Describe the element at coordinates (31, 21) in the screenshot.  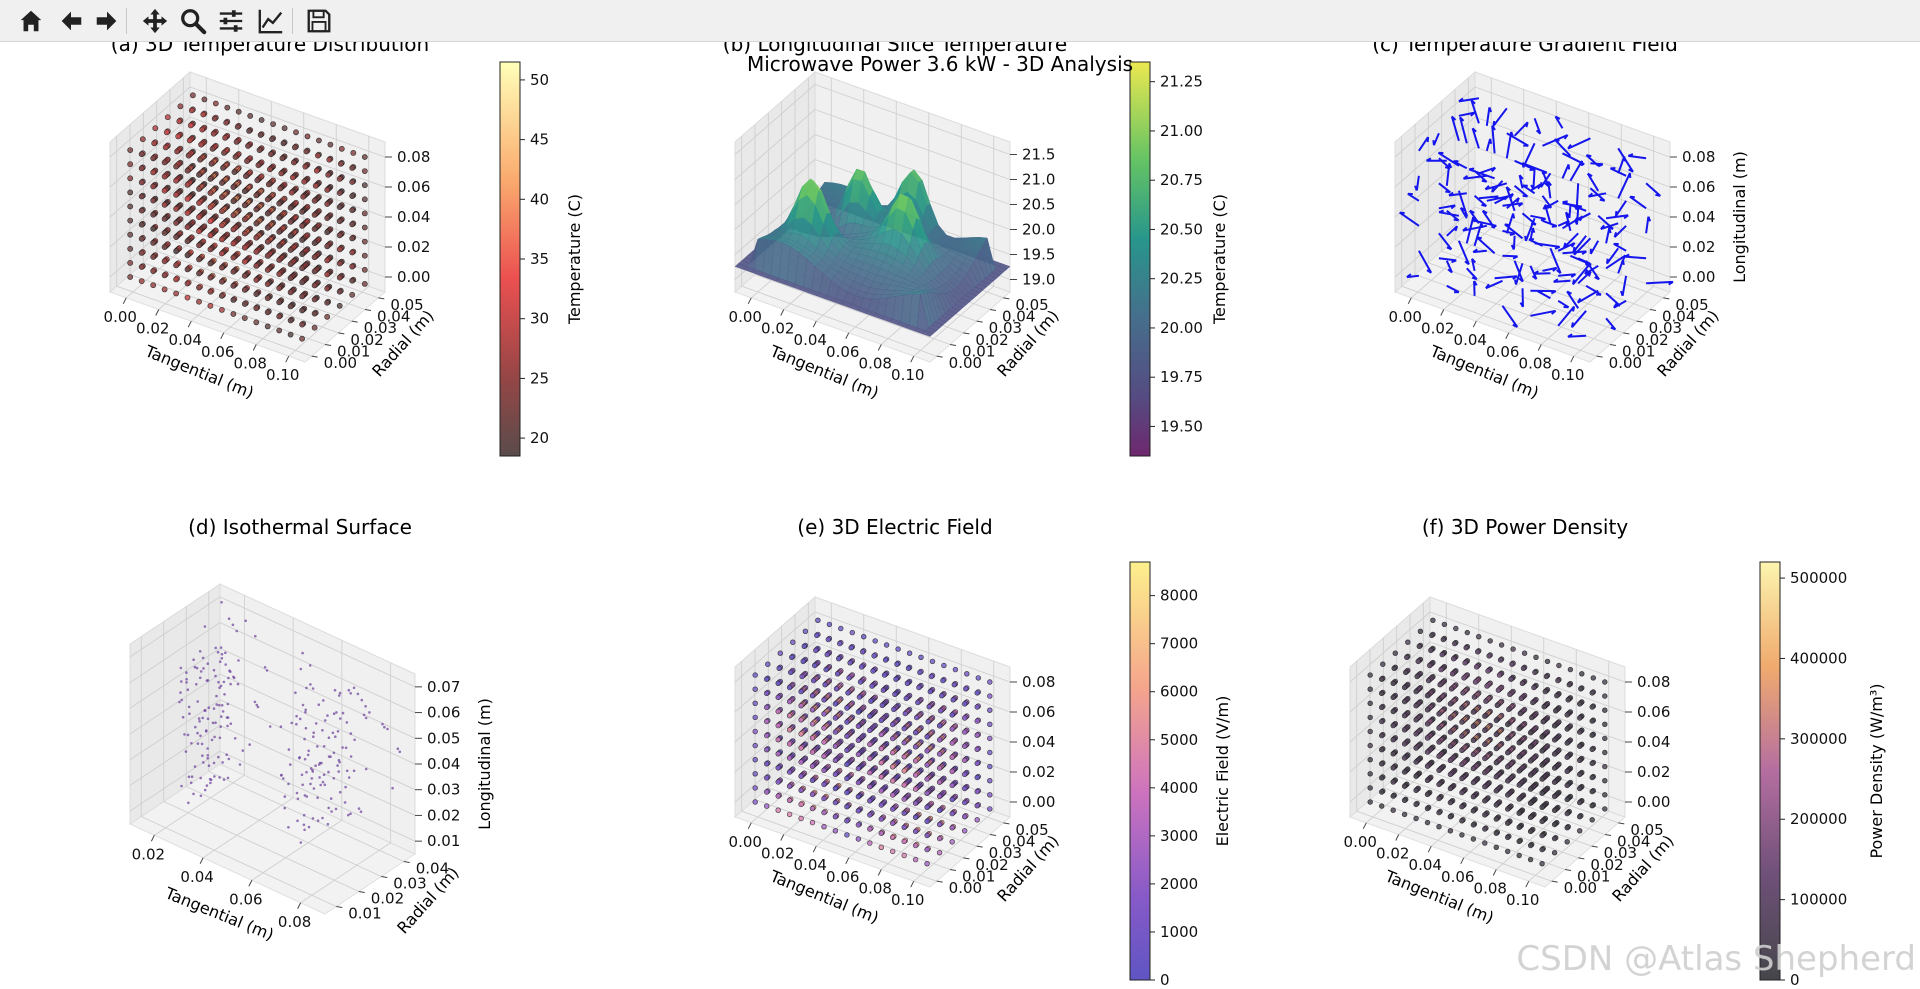
I see `home-button` at that location.